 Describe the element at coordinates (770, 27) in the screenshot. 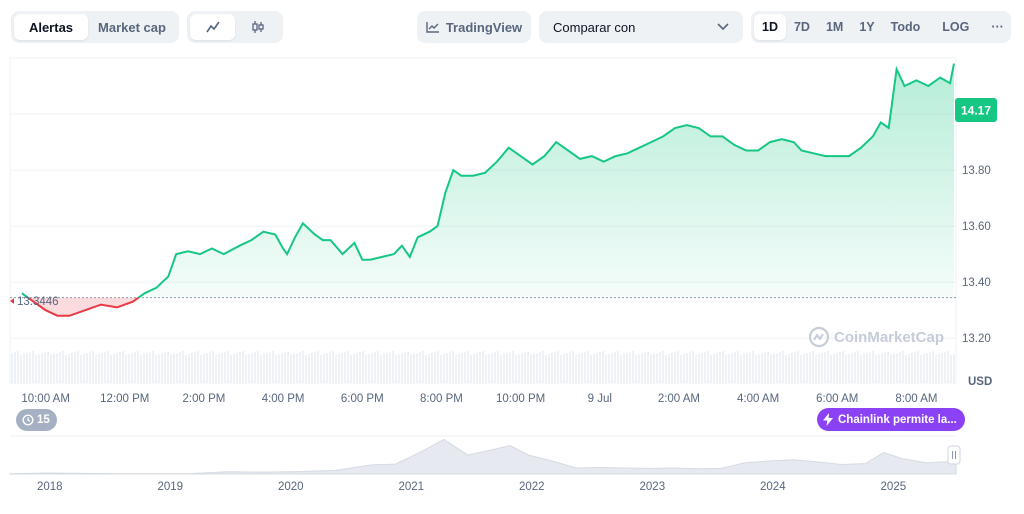

I see `range-1d-button: 1D` at that location.